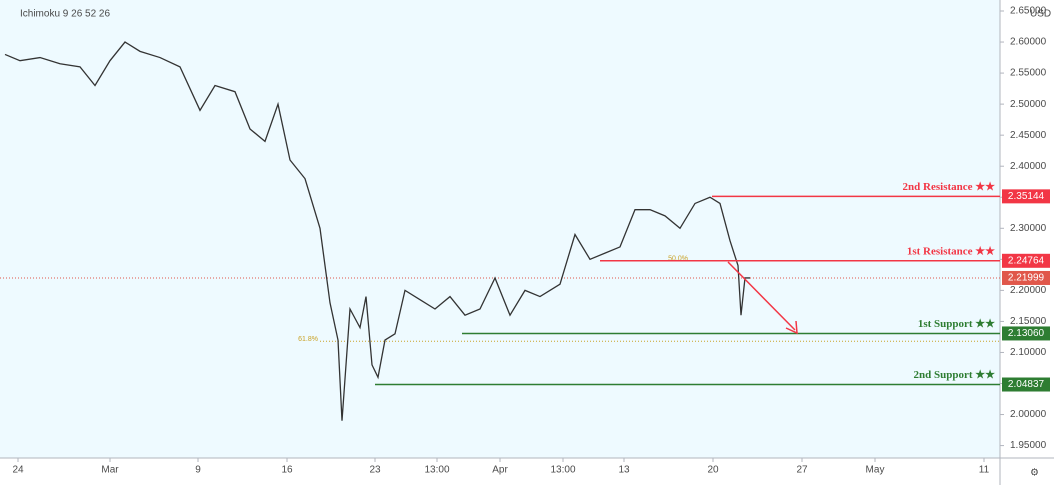 The image size is (1054, 485). I want to click on y-tick-label: 2.40000, so click(1028, 166).